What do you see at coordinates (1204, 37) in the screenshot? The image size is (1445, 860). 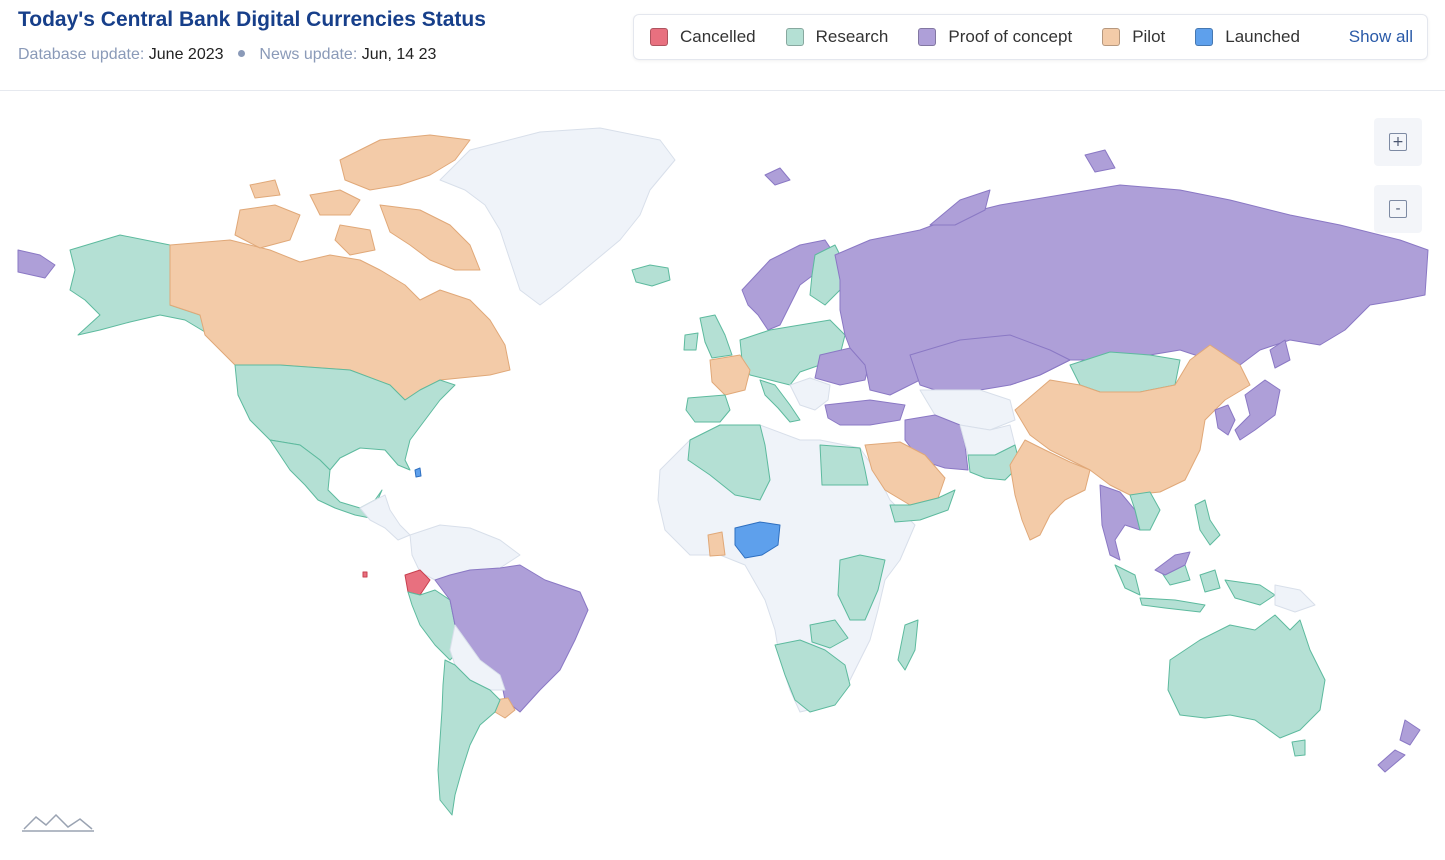 I see `swatch-launched` at bounding box center [1204, 37].